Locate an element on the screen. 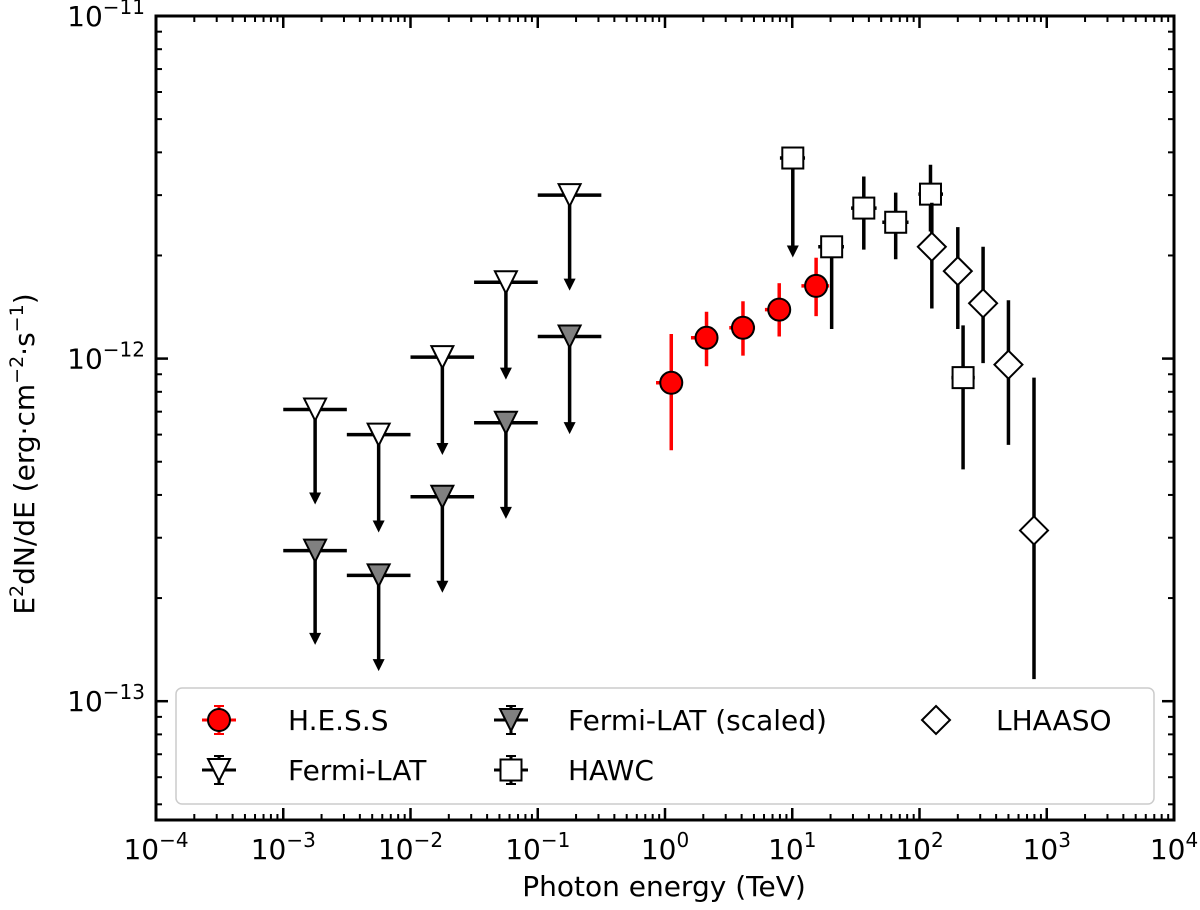  x-tick-label: 10⁰ is located at coordinates (665, 847).